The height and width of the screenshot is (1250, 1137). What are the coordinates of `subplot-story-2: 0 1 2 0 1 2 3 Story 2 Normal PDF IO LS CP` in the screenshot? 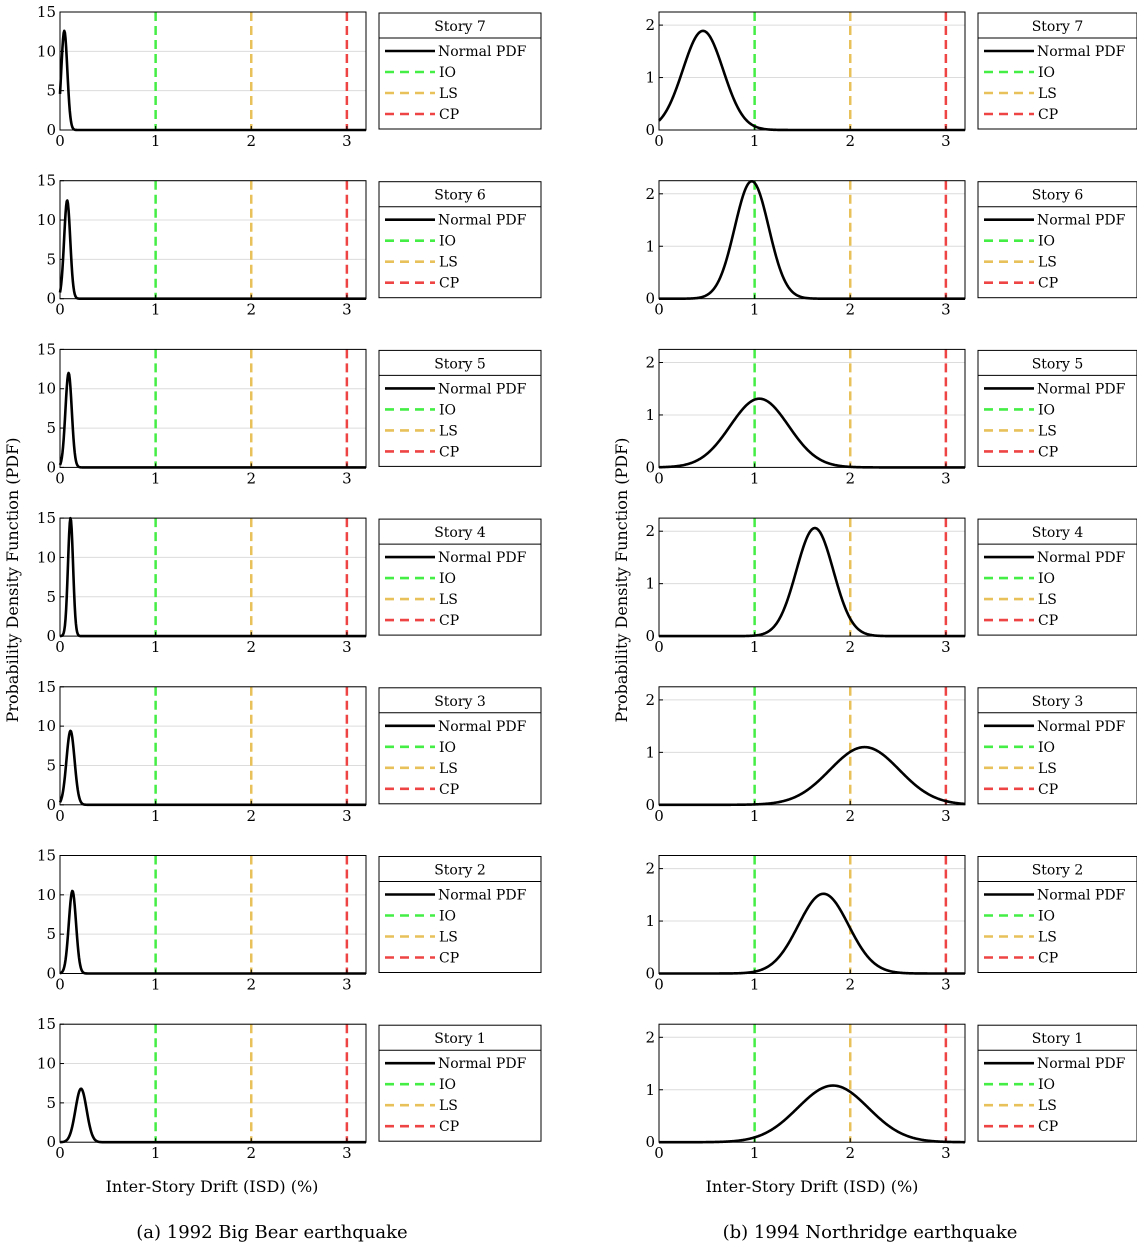 It's located at (891, 924).